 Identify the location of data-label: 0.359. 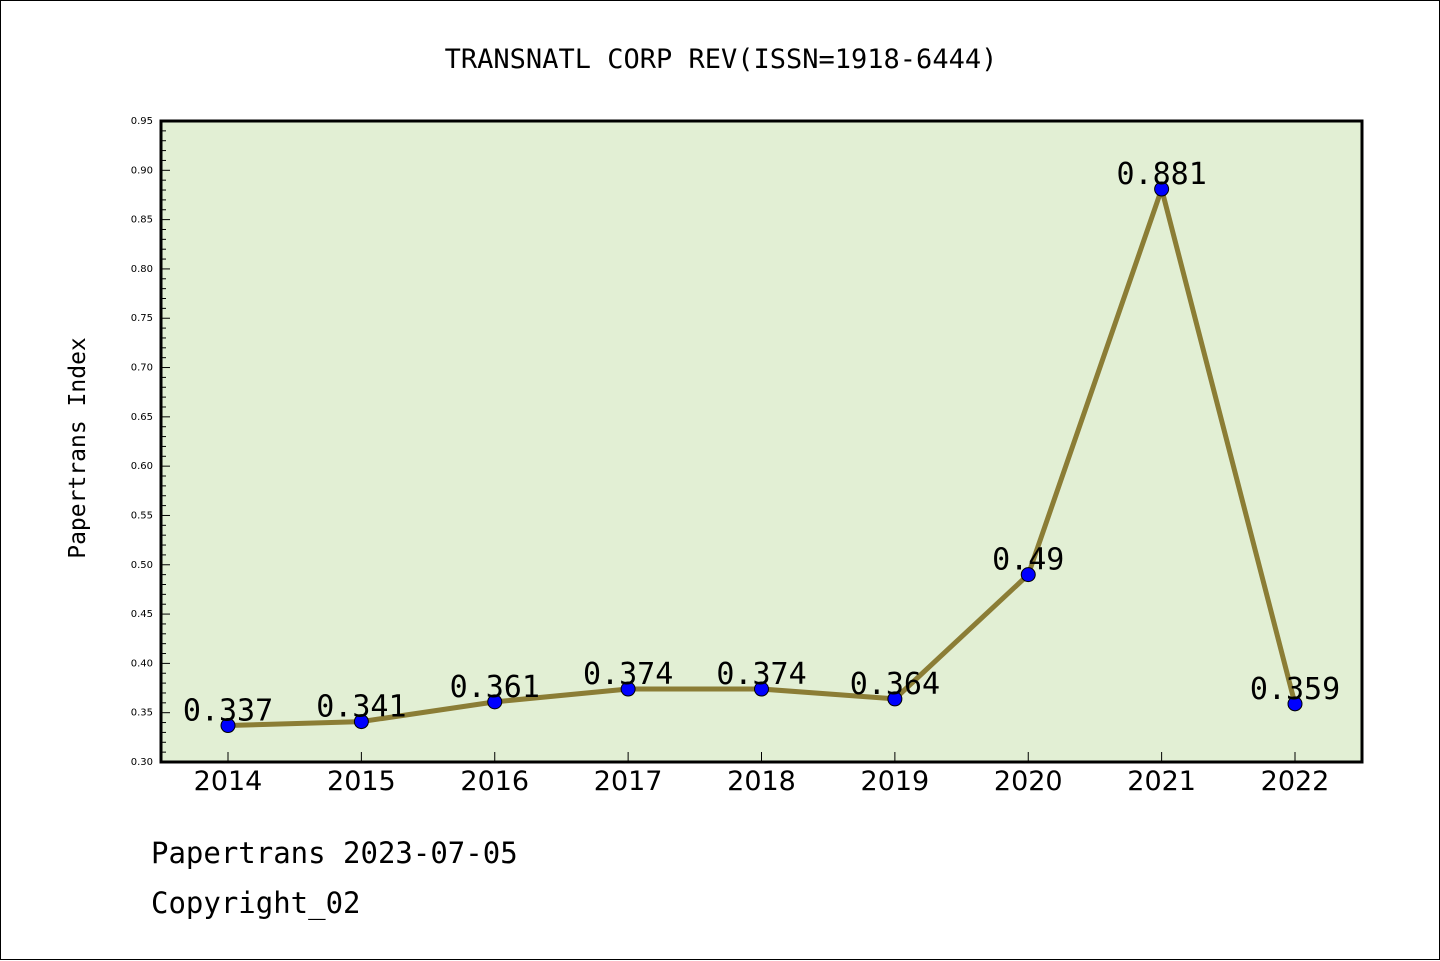
(1295, 689).